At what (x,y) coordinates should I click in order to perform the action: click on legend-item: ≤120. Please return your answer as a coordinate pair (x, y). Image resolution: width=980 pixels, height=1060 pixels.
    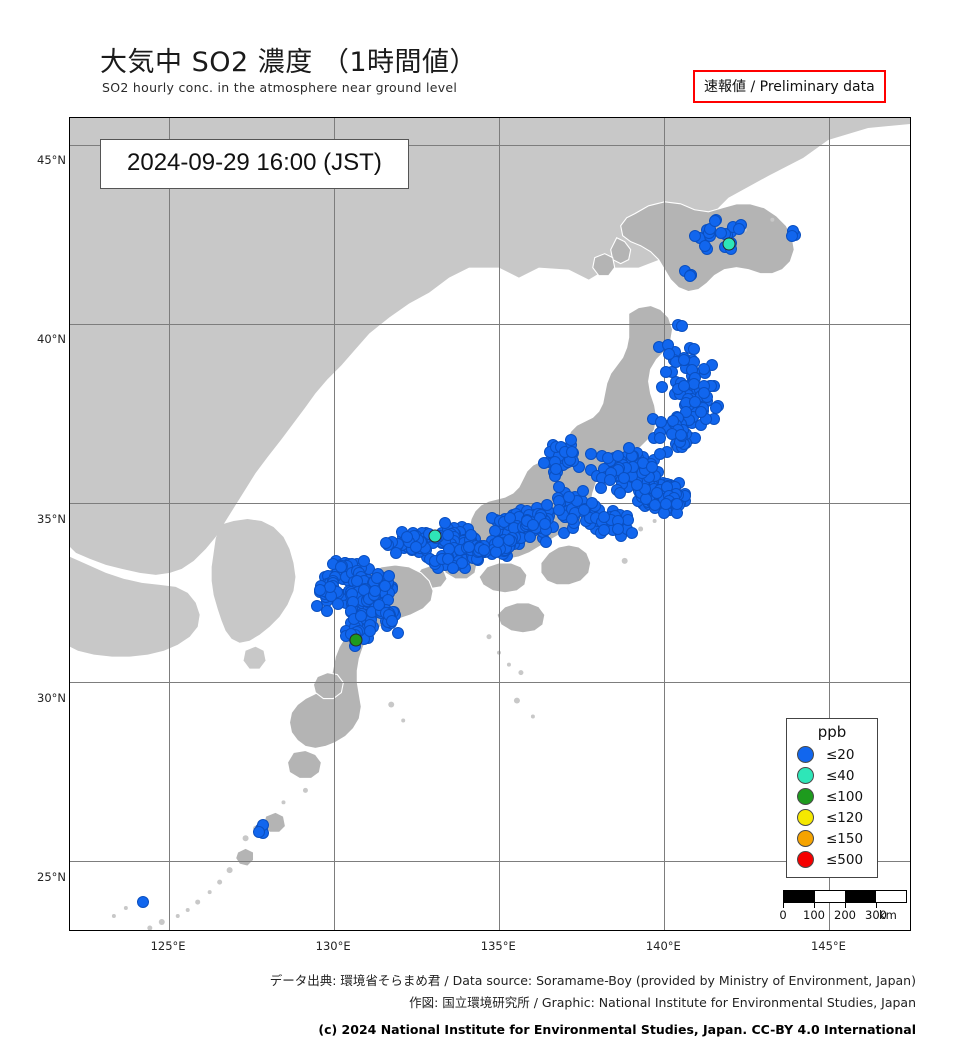
    Looking at the image, I should click on (832, 817).